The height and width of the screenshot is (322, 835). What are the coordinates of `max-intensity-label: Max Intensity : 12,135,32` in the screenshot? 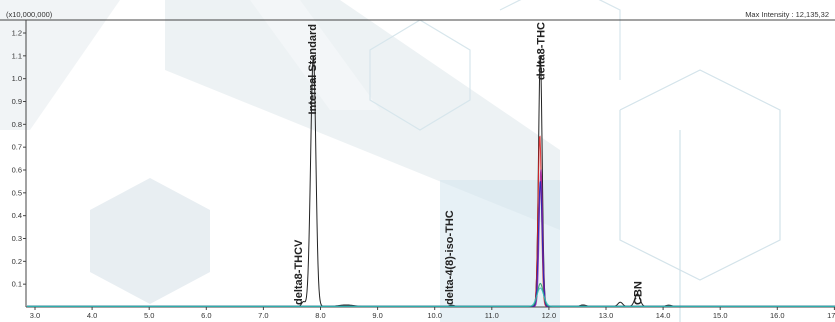 It's located at (787, 14).